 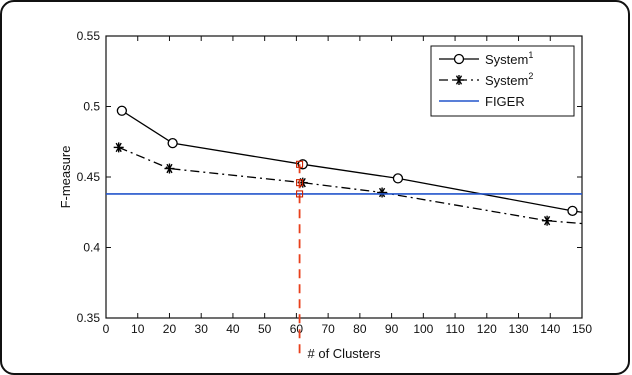 What do you see at coordinates (454, 329) in the screenshot?
I see `x-tick-label: 110` at bounding box center [454, 329].